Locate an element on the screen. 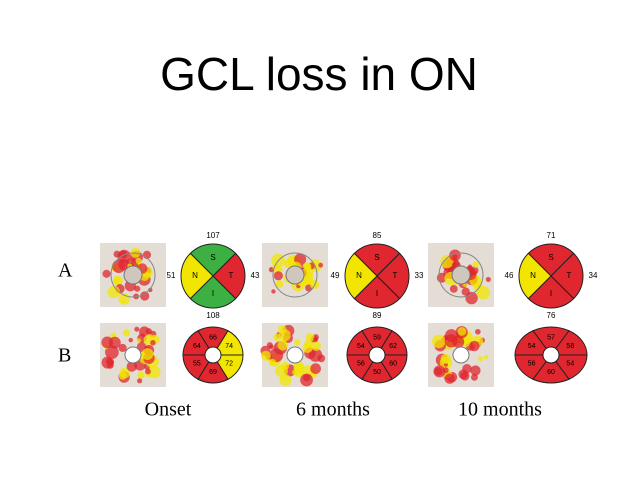 This screenshot has height=479, width=638. column-label: Onset is located at coordinates (168, 410).